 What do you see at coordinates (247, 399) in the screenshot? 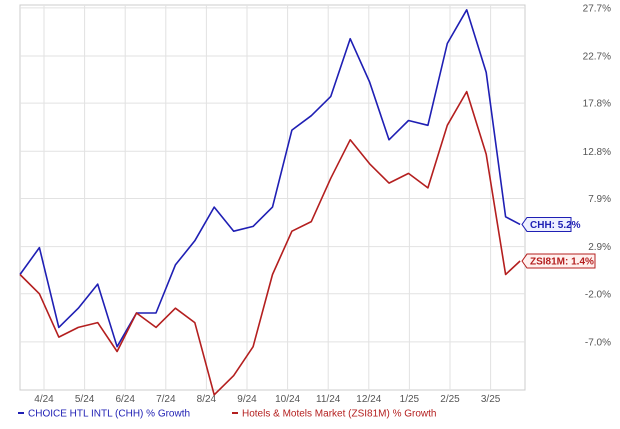
I see `x-tick-label: 9/24` at bounding box center [247, 399].